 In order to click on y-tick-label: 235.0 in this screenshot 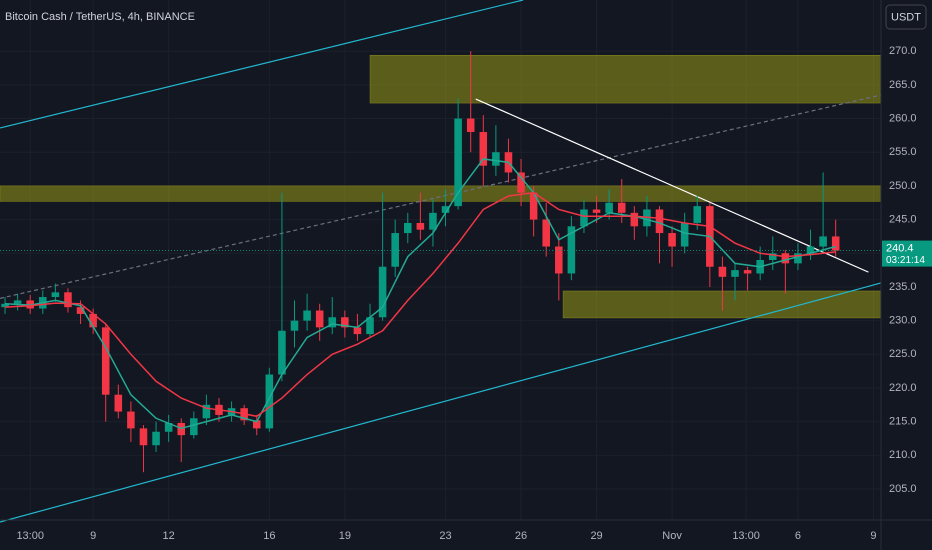, I will do `click(903, 287)`.